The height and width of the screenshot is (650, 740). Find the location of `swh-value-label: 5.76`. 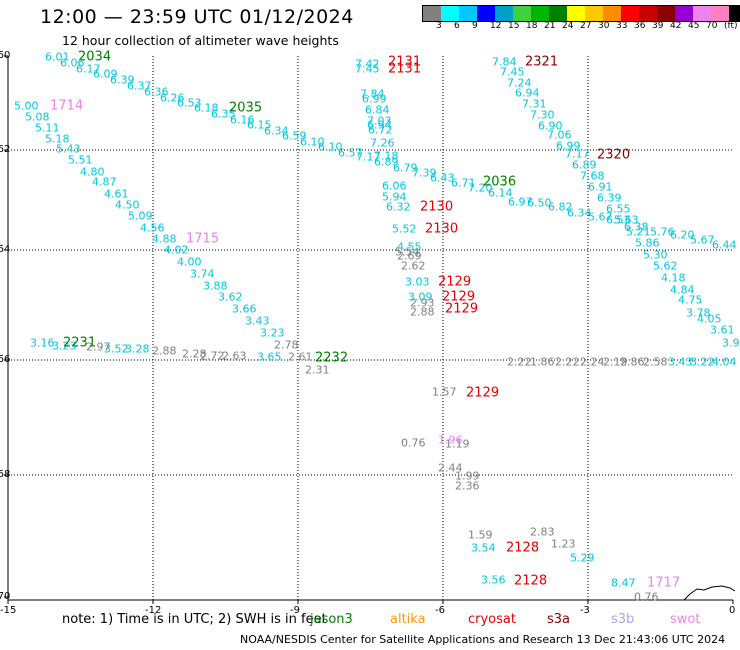

swh-value-label: 5.76 is located at coordinates (662, 232).